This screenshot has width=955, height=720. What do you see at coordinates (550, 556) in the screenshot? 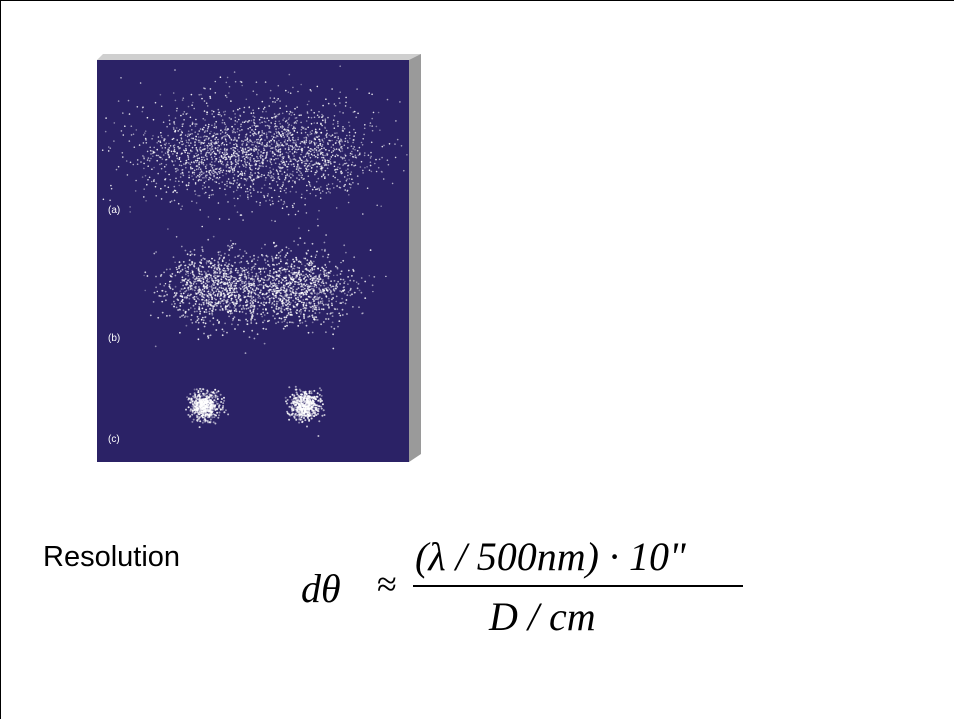
I see `formula-numerator: (λ / 500nm) · 10"` at bounding box center [550, 556].